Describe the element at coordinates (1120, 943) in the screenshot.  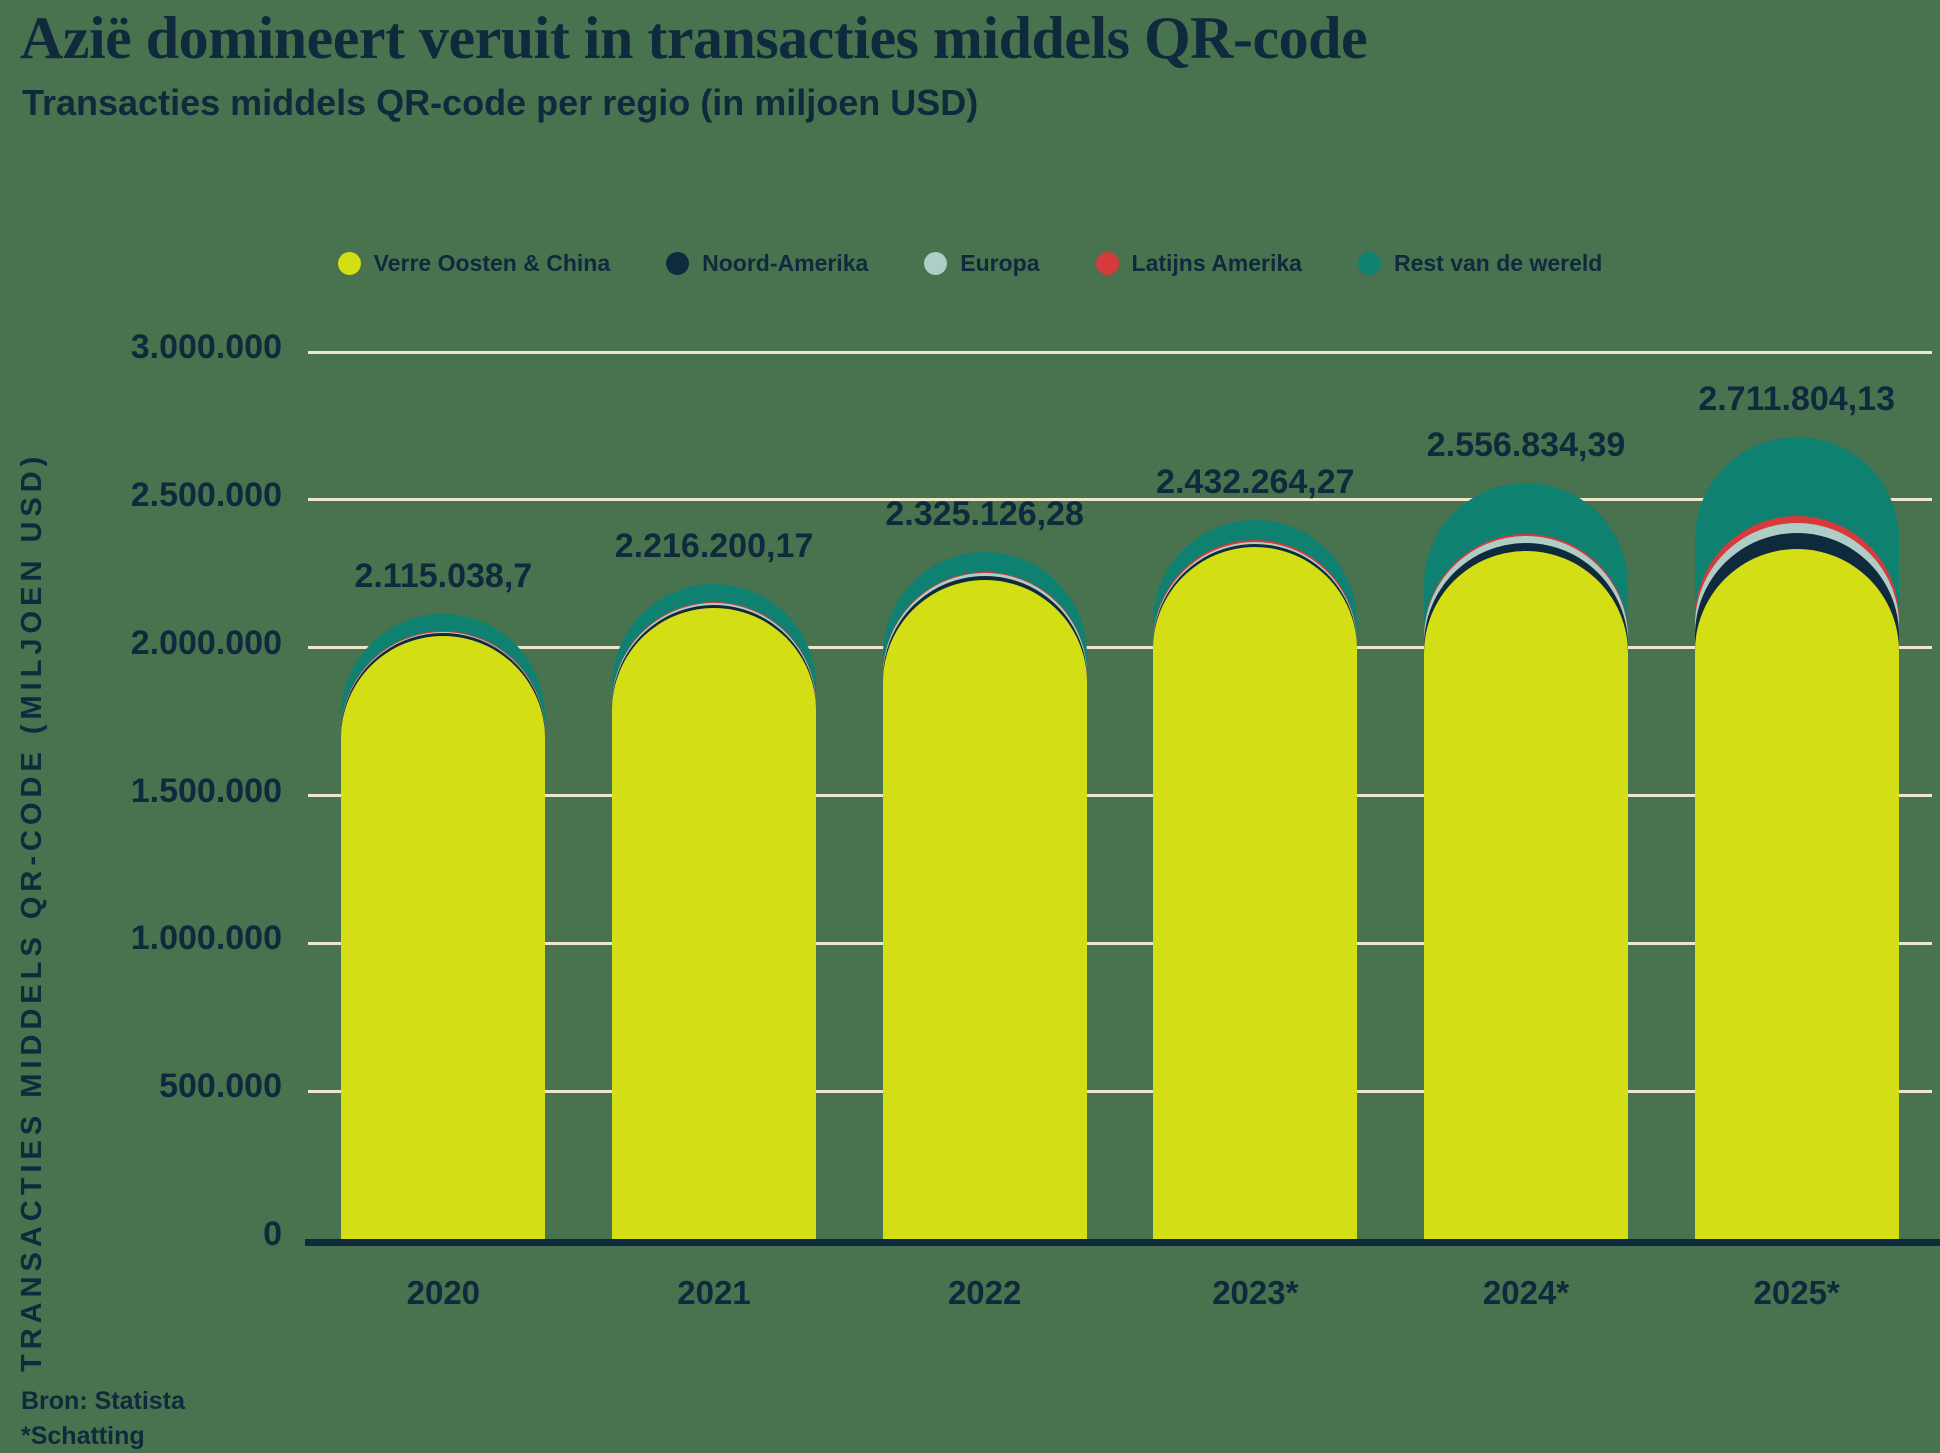
I see `gridline-1.000.000` at that location.